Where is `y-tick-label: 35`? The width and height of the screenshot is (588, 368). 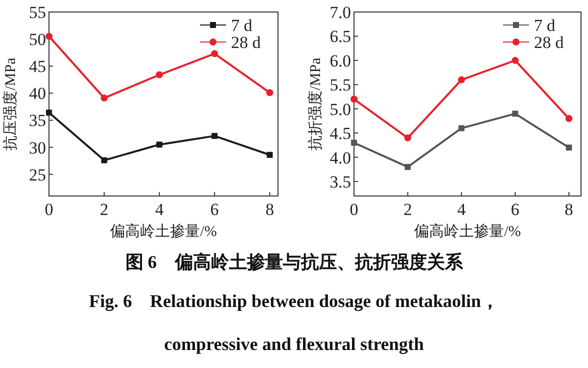
y-tick-label: 35 is located at coordinates (37, 120).